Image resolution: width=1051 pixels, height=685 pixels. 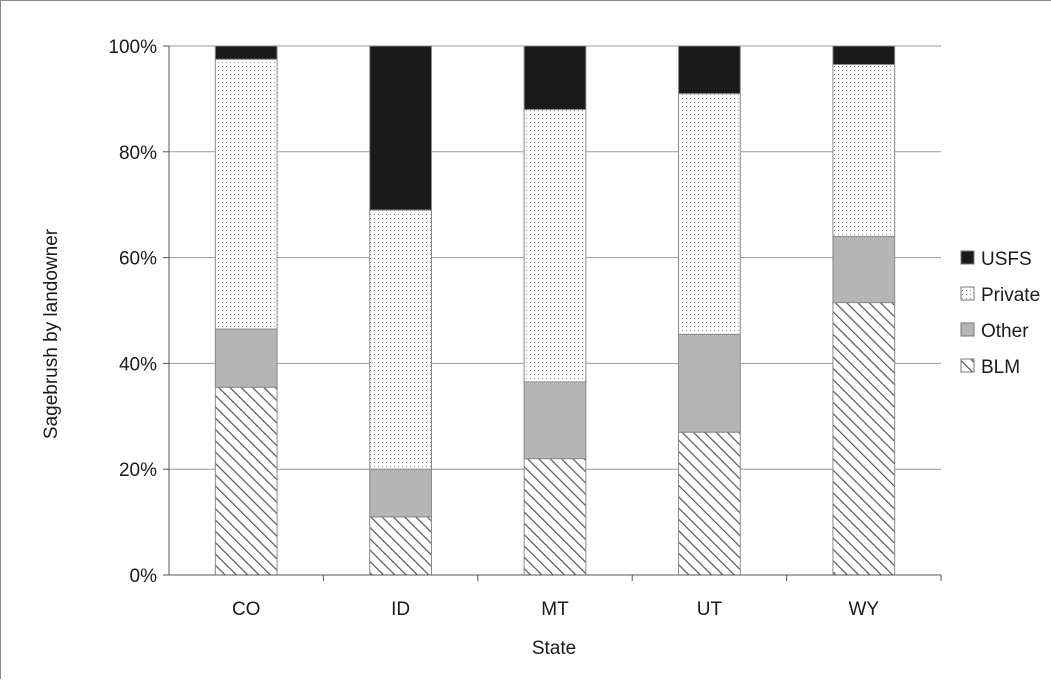 What do you see at coordinates (246, 52) in the screenshot?
I see `bar-segment-usfs-co` at bounding box center [246, 52].